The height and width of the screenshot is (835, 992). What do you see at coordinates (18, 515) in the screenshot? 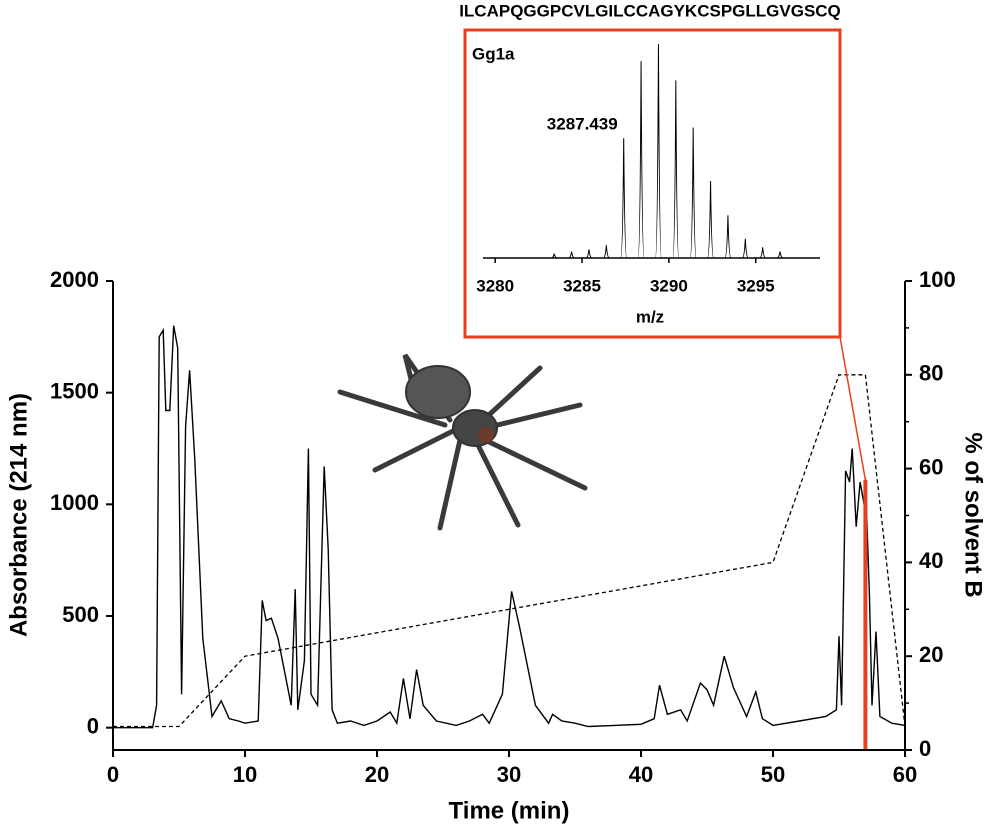
I see `y-axis-title: Absorbance (214 nm)` at bounding box center [18, 515].